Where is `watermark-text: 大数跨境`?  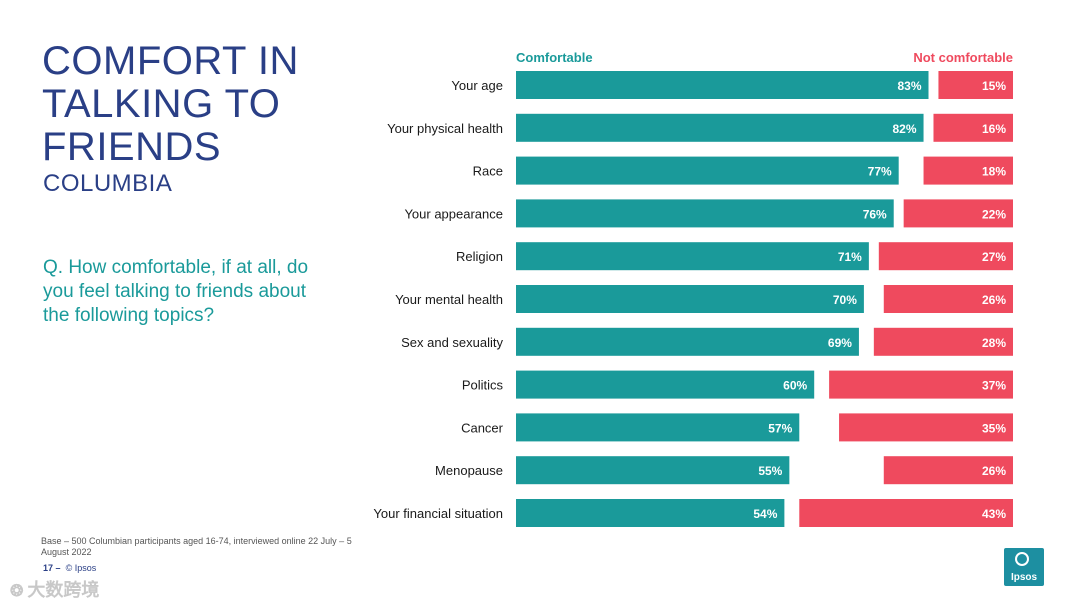
watermark-text: 大数跨境 is located at coordinates (63, 590).